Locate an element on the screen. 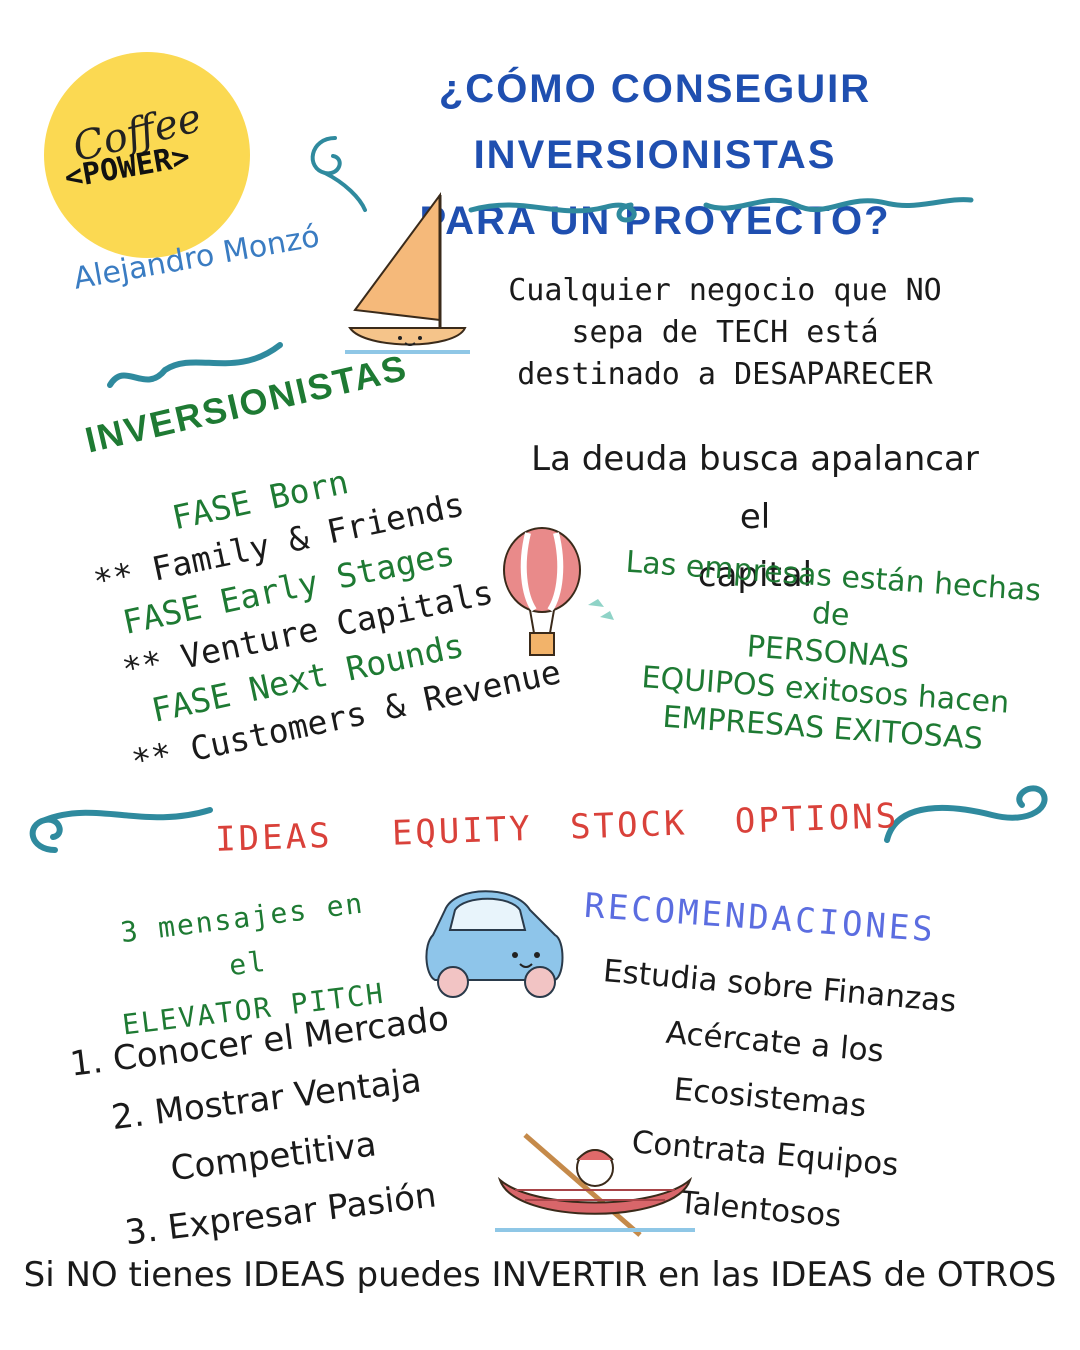 The height and width of the screenshot is (1350, 1080). title-line-1: ¿CÓMO CONSEGUIR INVERSIONISTAS is located at coordinates (655, 122).